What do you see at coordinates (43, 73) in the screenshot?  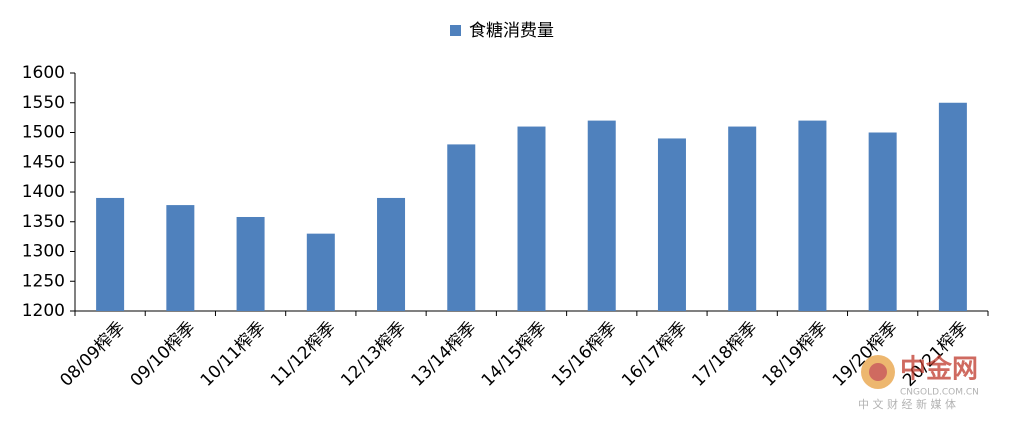 I see `y-tick-label: 1600` at bounding box center [43, 73].